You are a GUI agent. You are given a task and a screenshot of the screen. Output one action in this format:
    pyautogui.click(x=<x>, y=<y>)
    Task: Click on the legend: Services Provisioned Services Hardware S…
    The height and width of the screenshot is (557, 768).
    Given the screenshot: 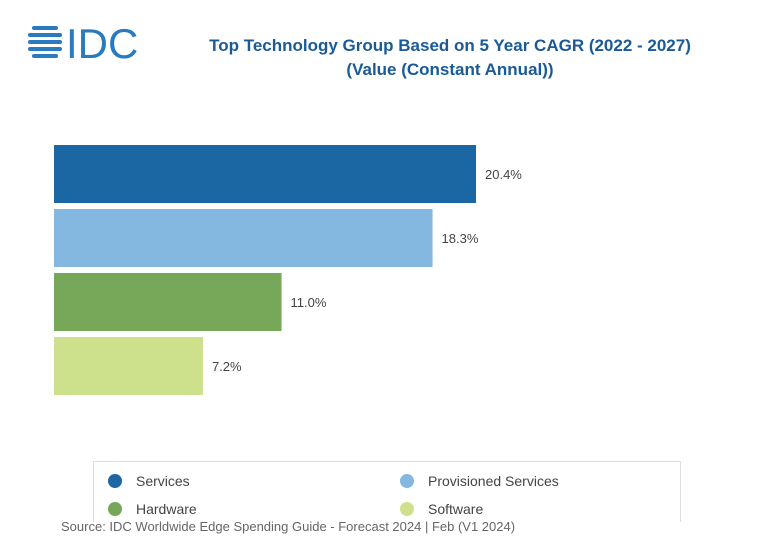 What is the action you would take?
    pyautogui.click(x=387, y=491)
    